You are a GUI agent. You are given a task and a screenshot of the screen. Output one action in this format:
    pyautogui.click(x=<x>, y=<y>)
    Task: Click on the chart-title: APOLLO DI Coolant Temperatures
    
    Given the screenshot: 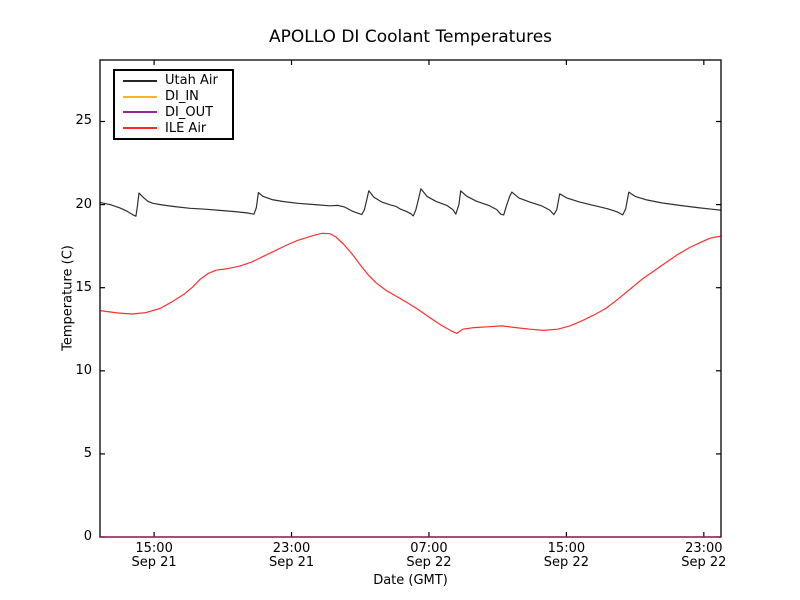 What is the action you would take?
    pyautogui.click(x=410, y=37)
    